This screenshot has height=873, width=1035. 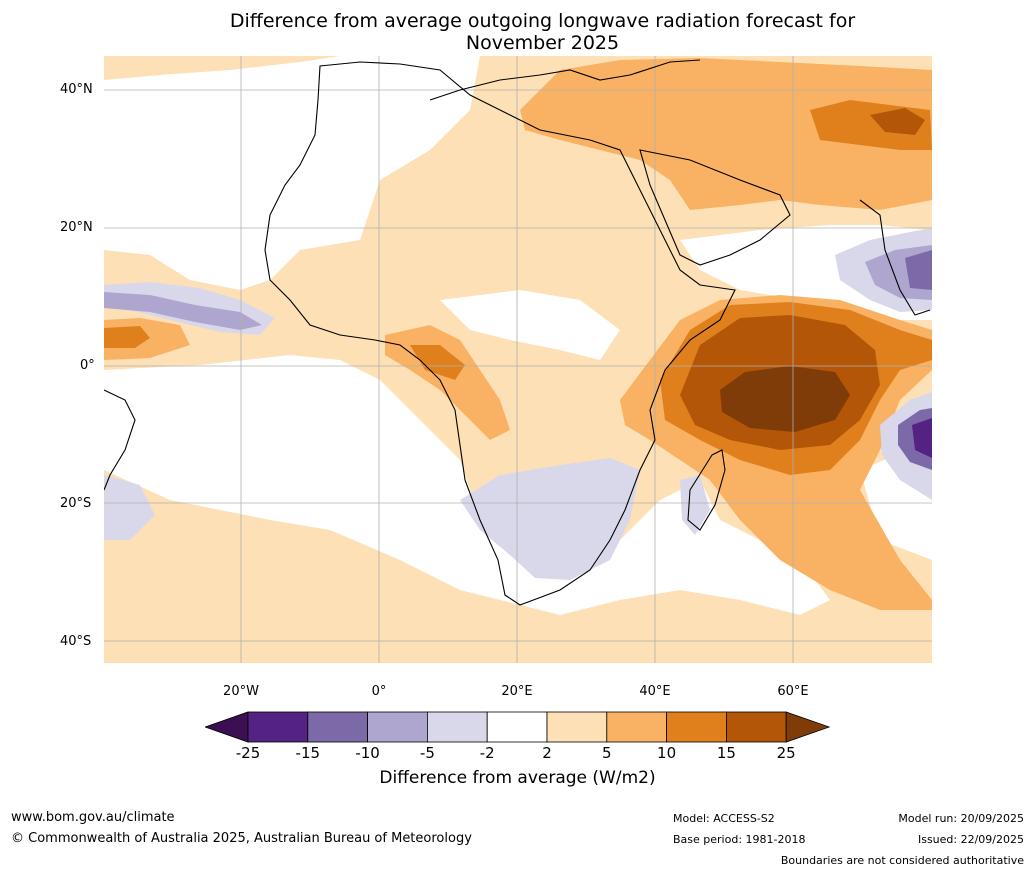 I want to click on arabia-coastline, so click(x=715, y=207).